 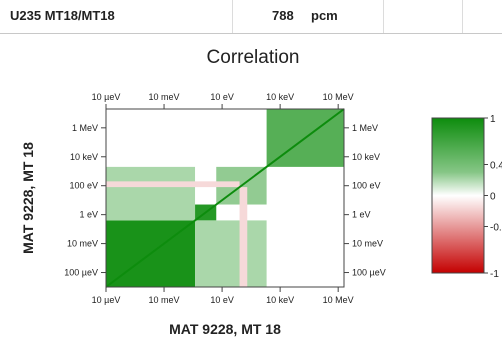 I want to click on colorbar, so click(x=458, y=195).